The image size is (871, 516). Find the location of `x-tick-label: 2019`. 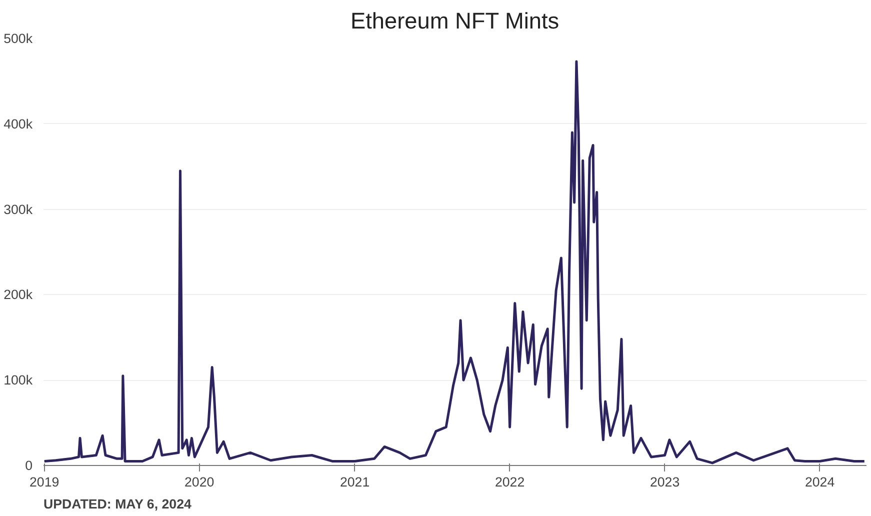

x-tick-label: 2019 is located at coordinates (45, 482).